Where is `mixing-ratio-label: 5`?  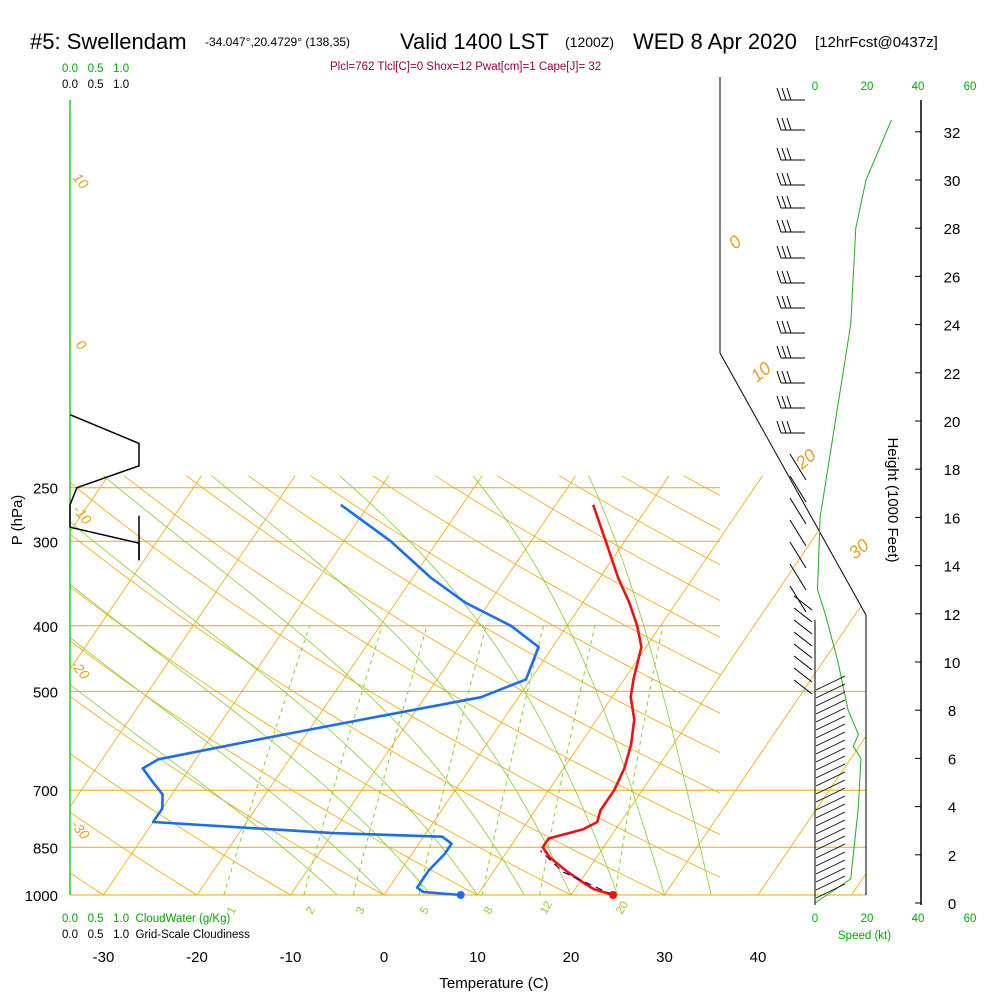
mixing-ratio-label: 5 is located at coordinates (425, 911).